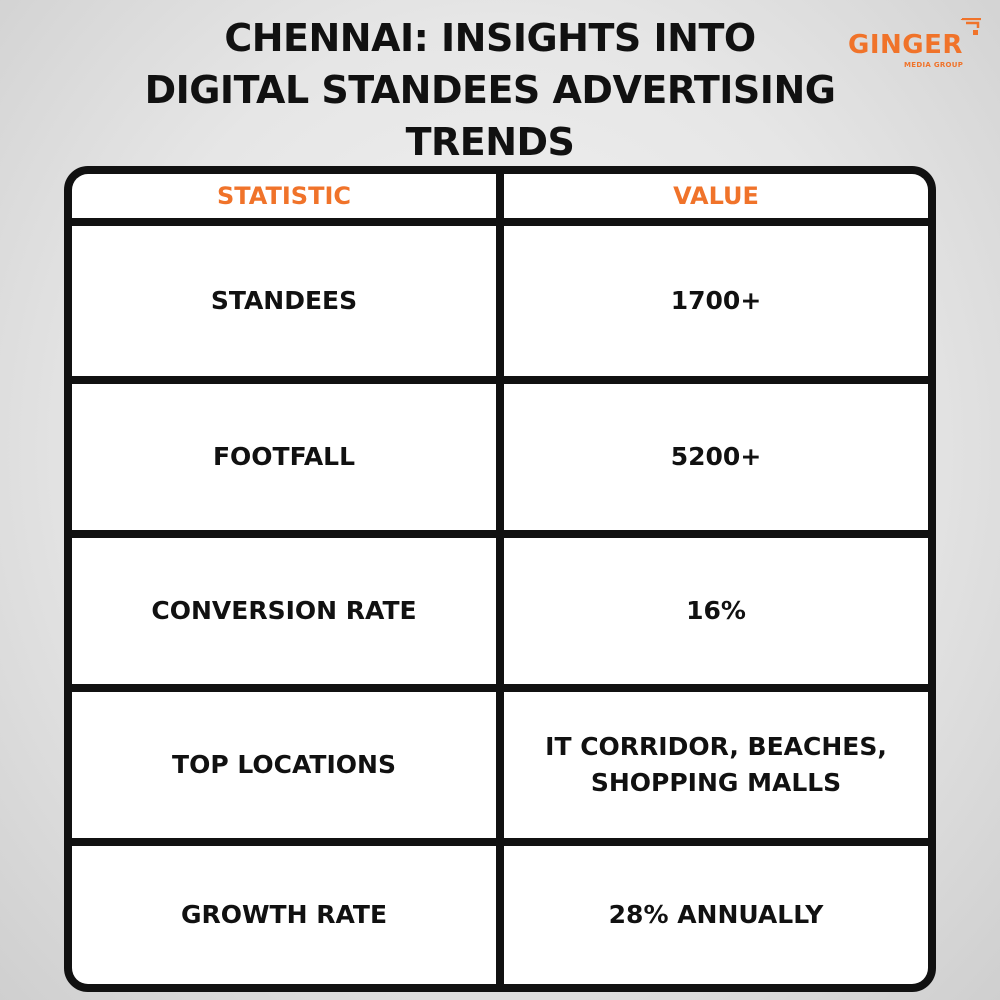  I want to click on table-cell: TOP LOCATIONS, so click(284, 764).